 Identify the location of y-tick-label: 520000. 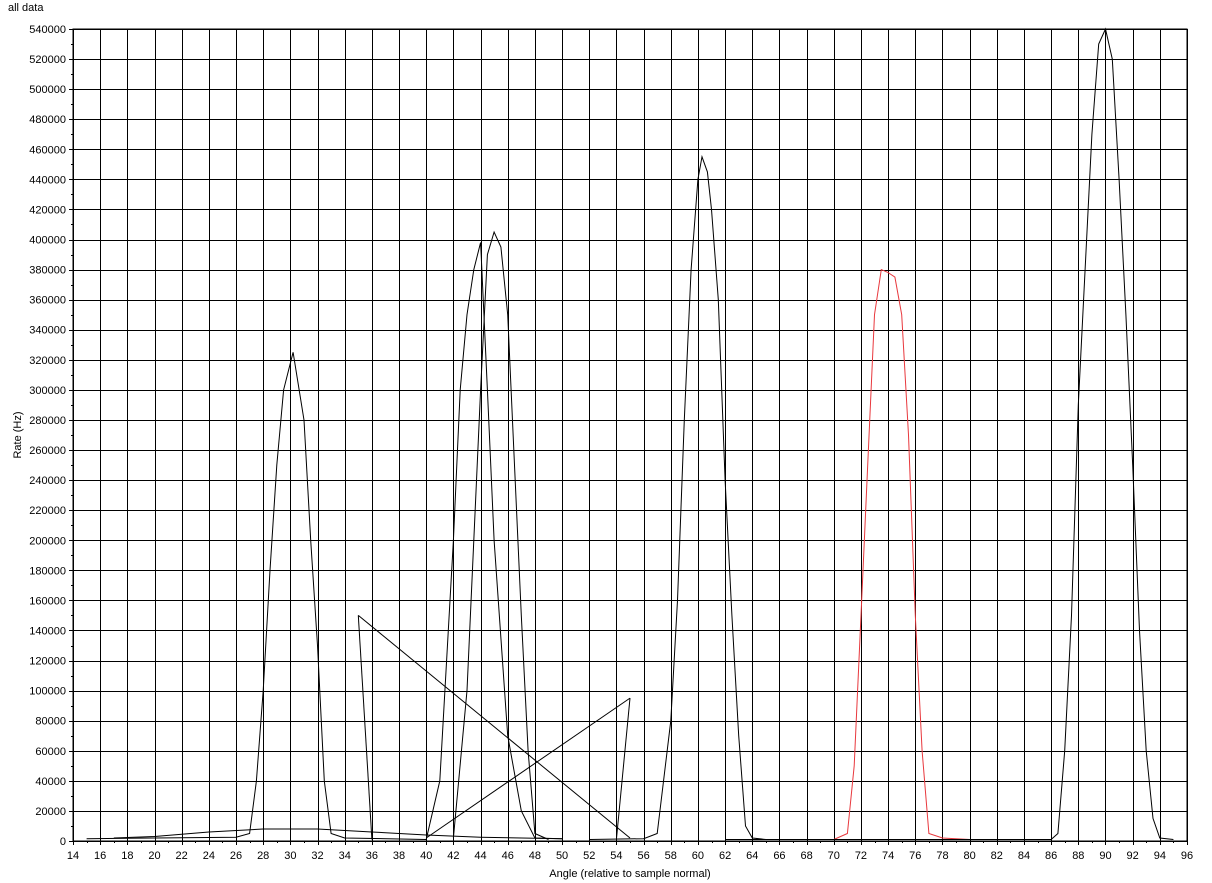
(47, 60).